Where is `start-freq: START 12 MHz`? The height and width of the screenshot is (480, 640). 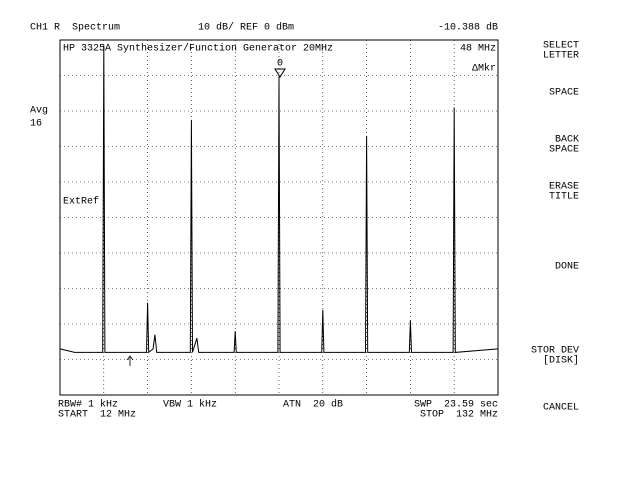 start-freq: START 12 MHz is located at coordinates (97, 415).